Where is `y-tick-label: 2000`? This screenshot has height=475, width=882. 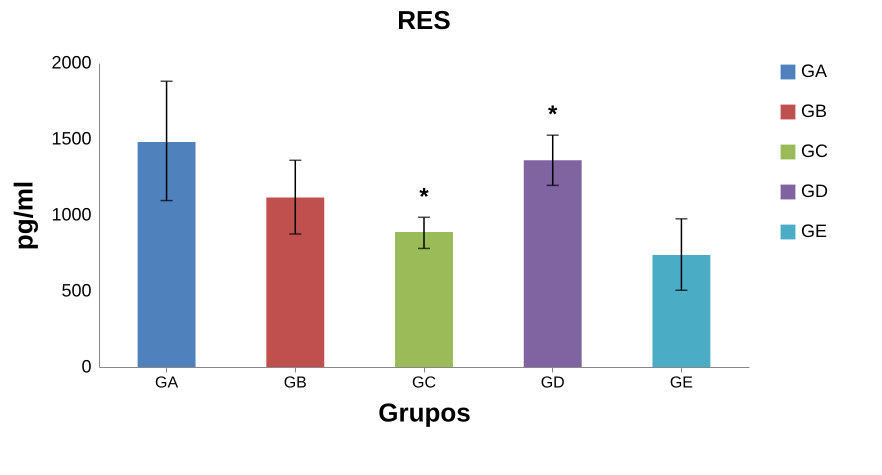 y-tick-label: 2000 is located at coordinates (71, 62).